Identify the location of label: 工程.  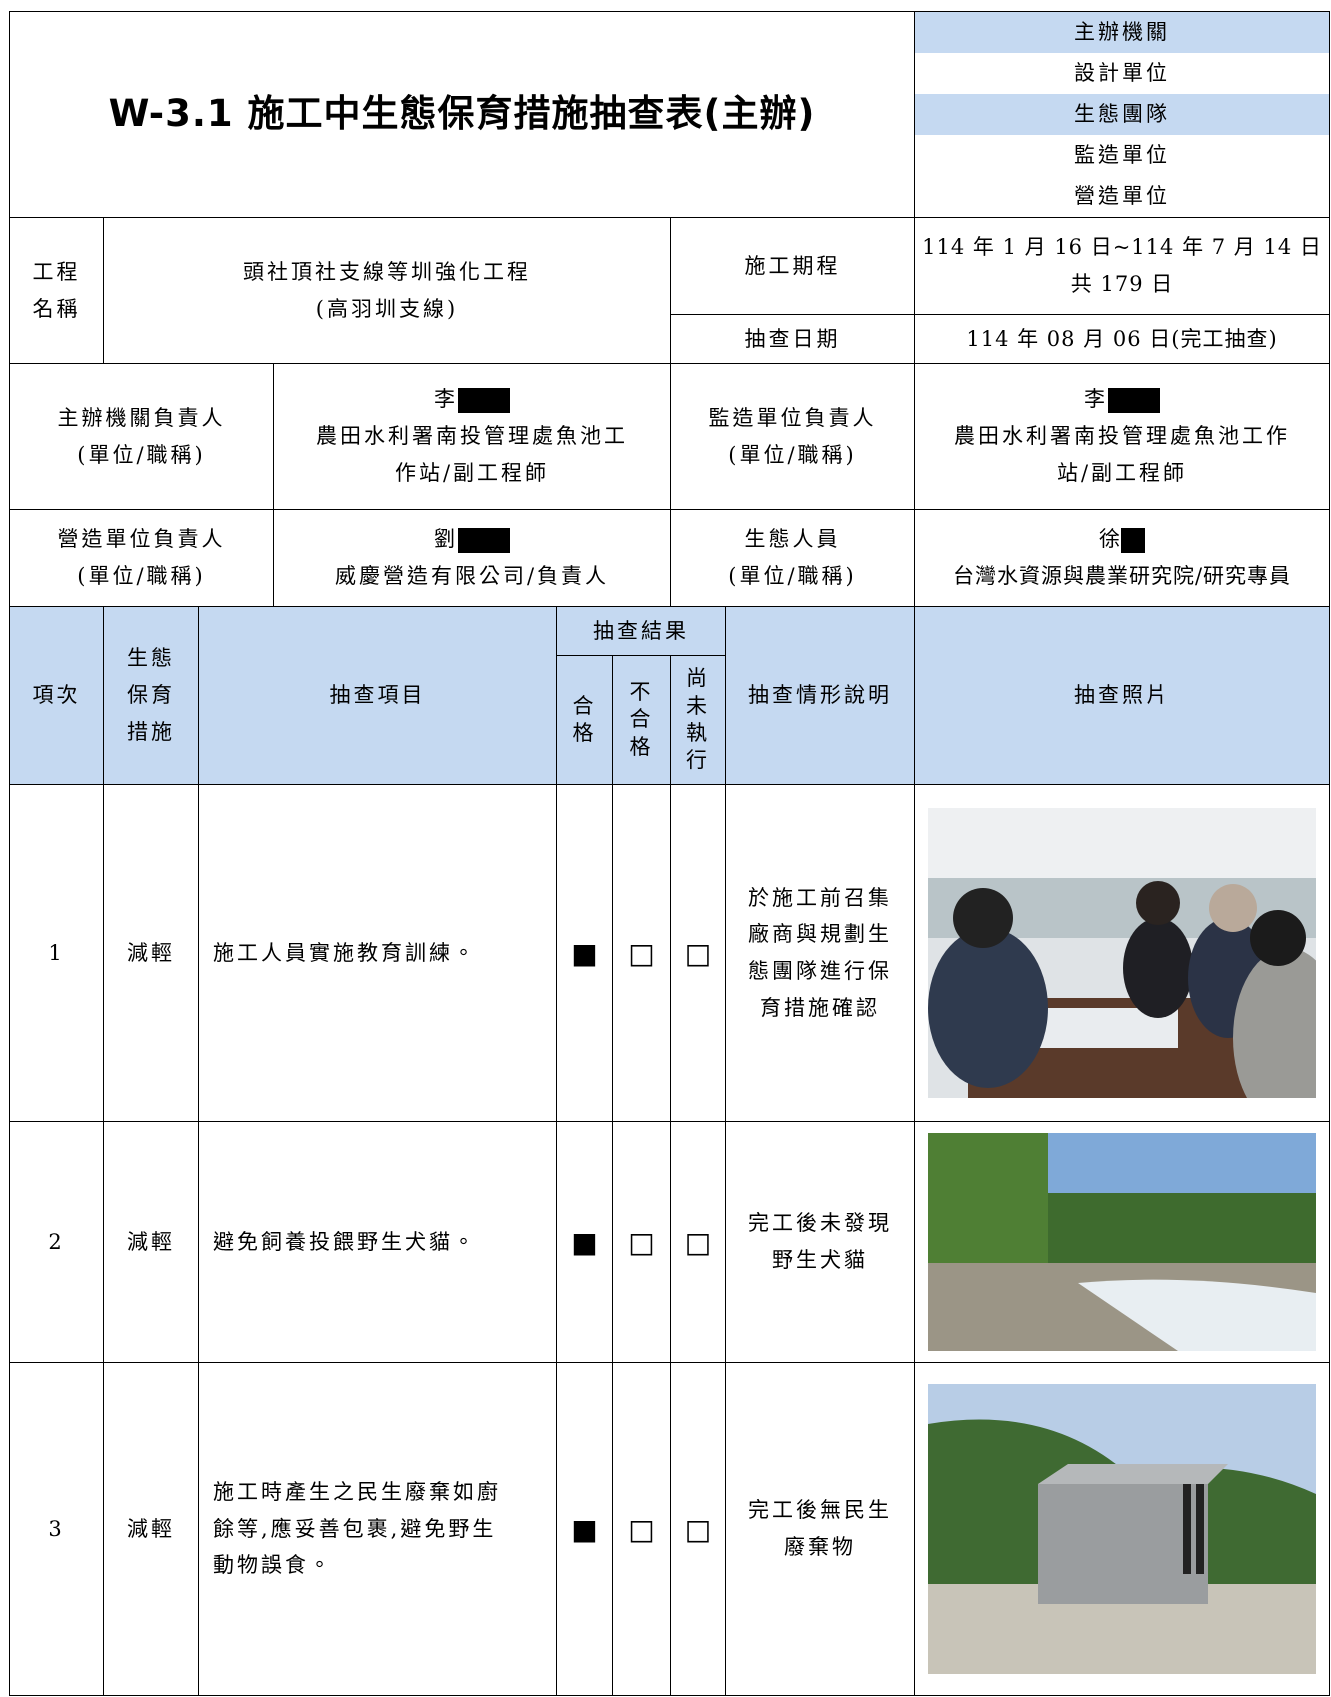
(56, 271).